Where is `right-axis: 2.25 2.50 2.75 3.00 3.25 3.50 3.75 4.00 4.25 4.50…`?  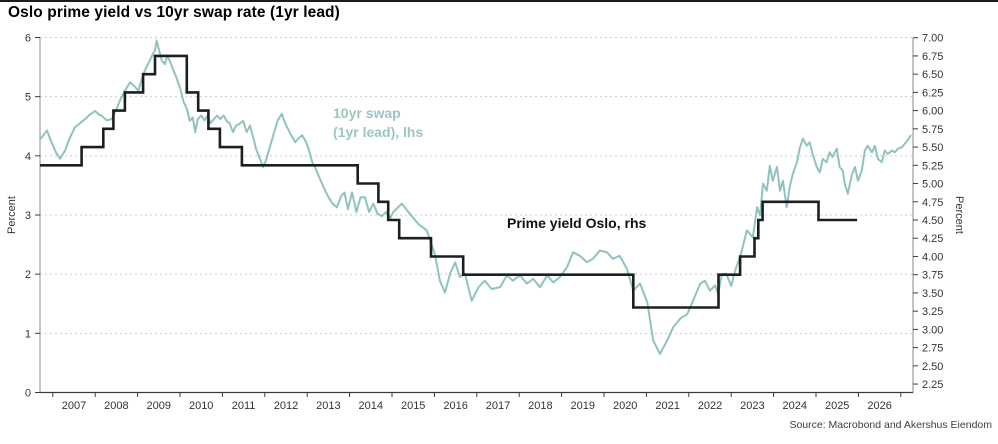
right-axis: 2.25 2.50 2.75 3.00 3.25 3.50 3.75 4.00 4.25 4.50… is located at coordinates (939, 212).